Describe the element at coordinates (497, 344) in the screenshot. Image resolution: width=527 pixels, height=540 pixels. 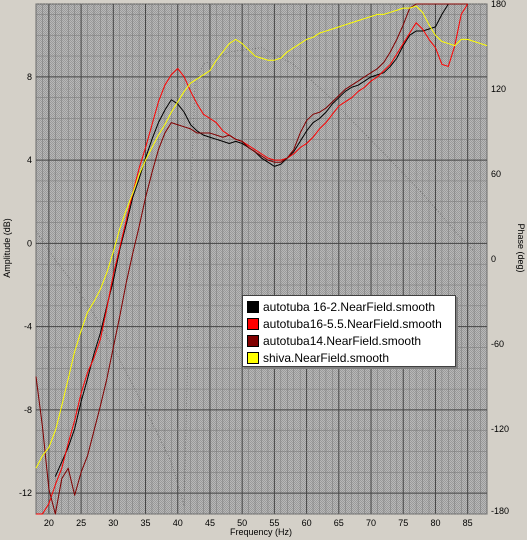
I see `y2-tick-label: -60` at that location.